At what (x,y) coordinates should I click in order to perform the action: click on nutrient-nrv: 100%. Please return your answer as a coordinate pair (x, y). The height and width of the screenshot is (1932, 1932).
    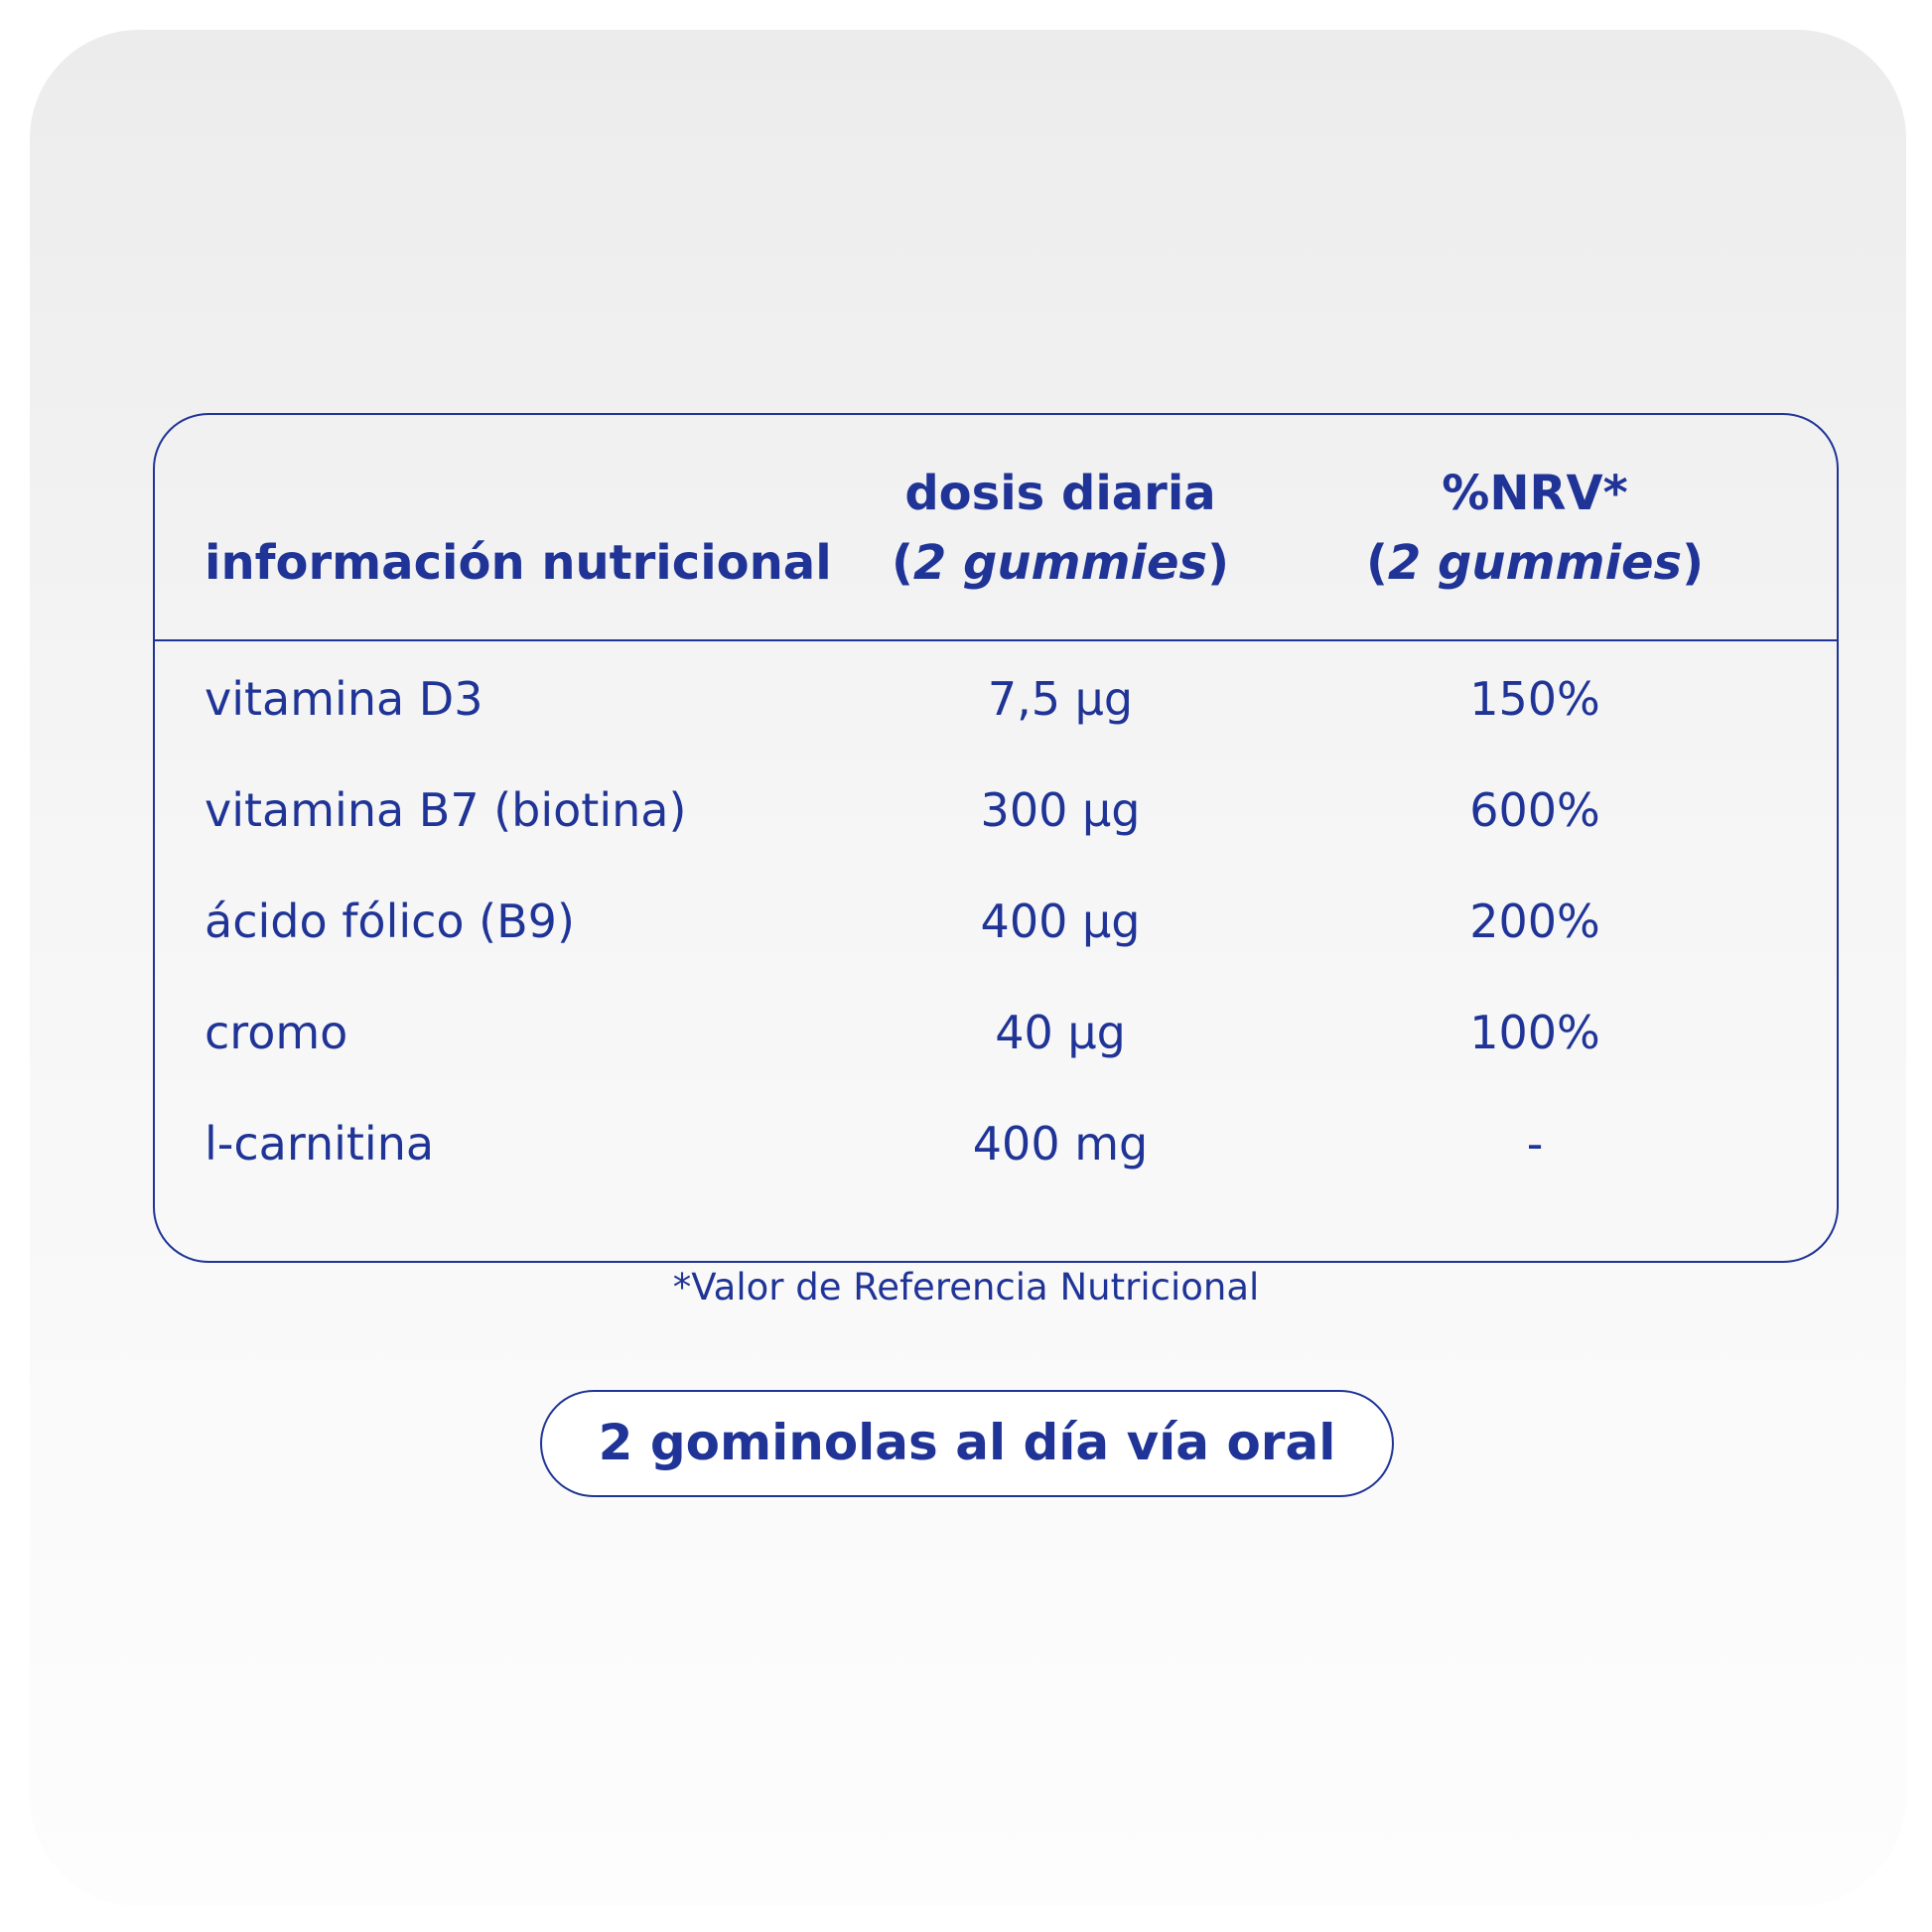
    Looking at the image, I should click on (1534, 1032).